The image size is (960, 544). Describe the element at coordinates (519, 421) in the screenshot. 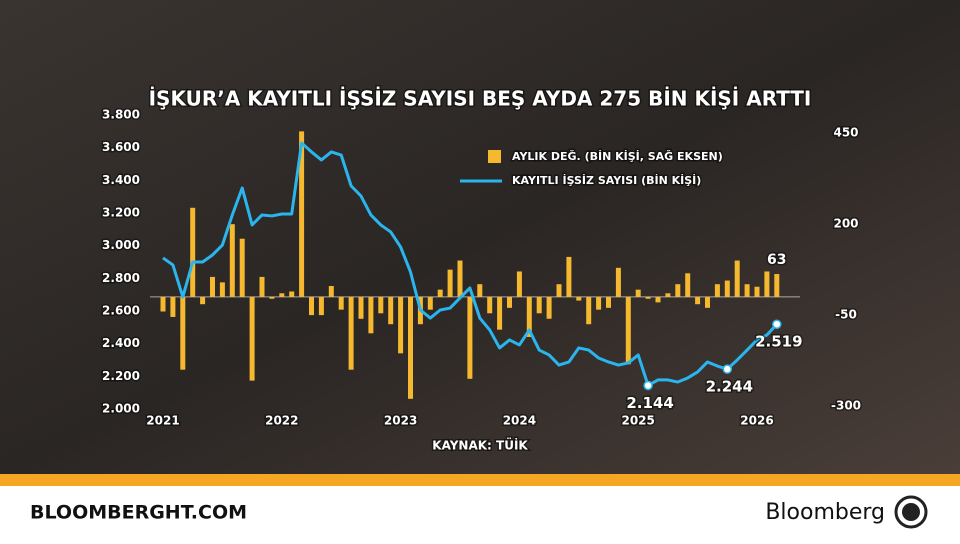

I see `x-tick-label: 2024` at that location.